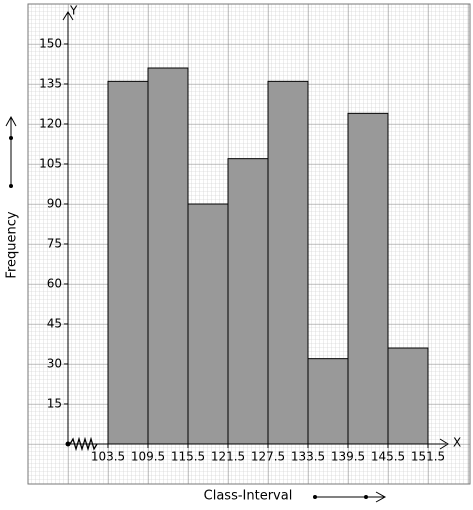 This screenshot has width=473, height=510. Describe the element at coordinates (108, 457) in the screenshot. I see `x-tick-label: 103.5` at that location.